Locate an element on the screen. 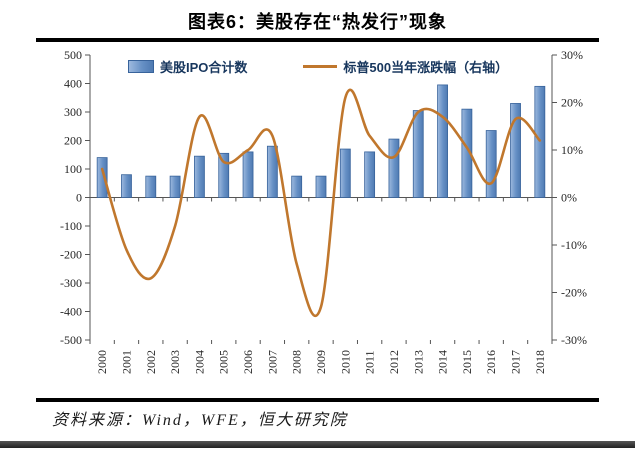 The image size is (635, 453). right-axis-tick-label: 30% is located at coordinates (572, 55).